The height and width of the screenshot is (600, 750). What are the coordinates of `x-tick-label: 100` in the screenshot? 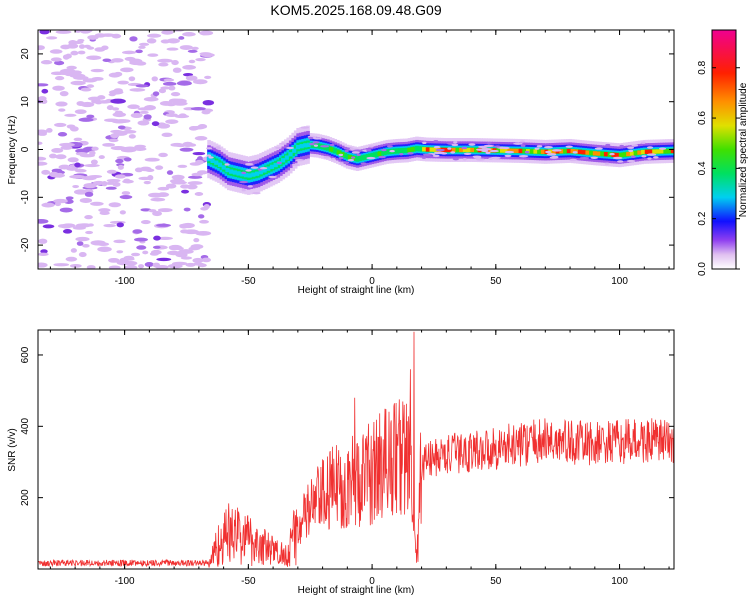 It's located at (619, 281).